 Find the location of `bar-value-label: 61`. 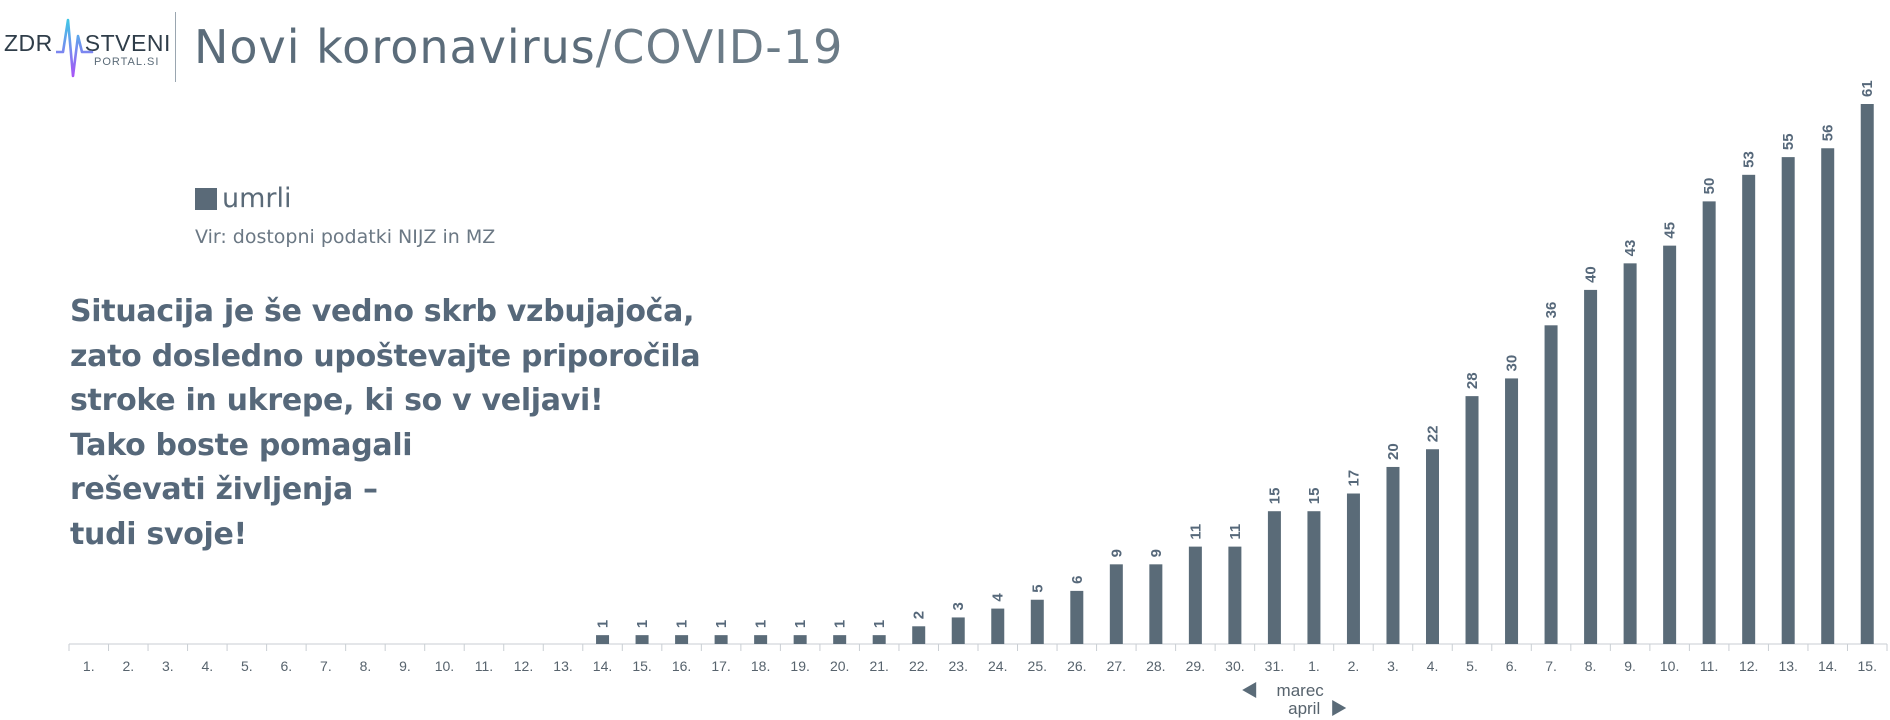

bar-value-label: 61 is located at coordinates (1867, 88).